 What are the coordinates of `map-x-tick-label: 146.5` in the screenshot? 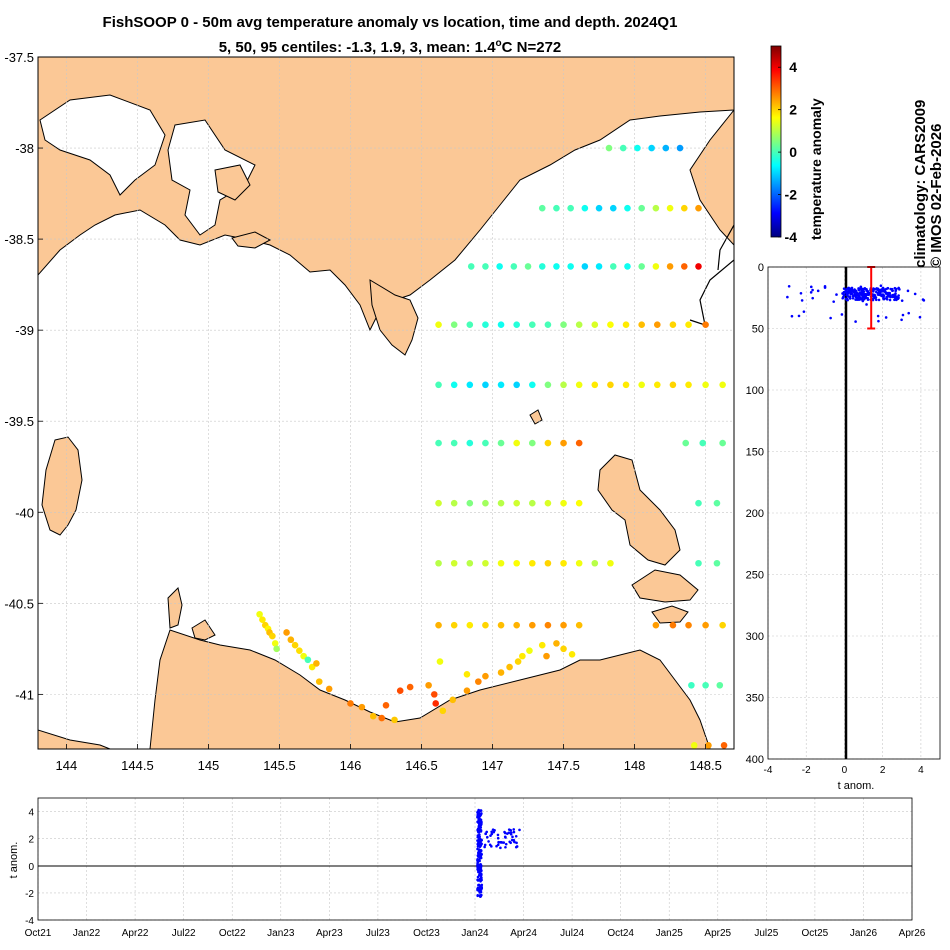 It's located at (421, 765).